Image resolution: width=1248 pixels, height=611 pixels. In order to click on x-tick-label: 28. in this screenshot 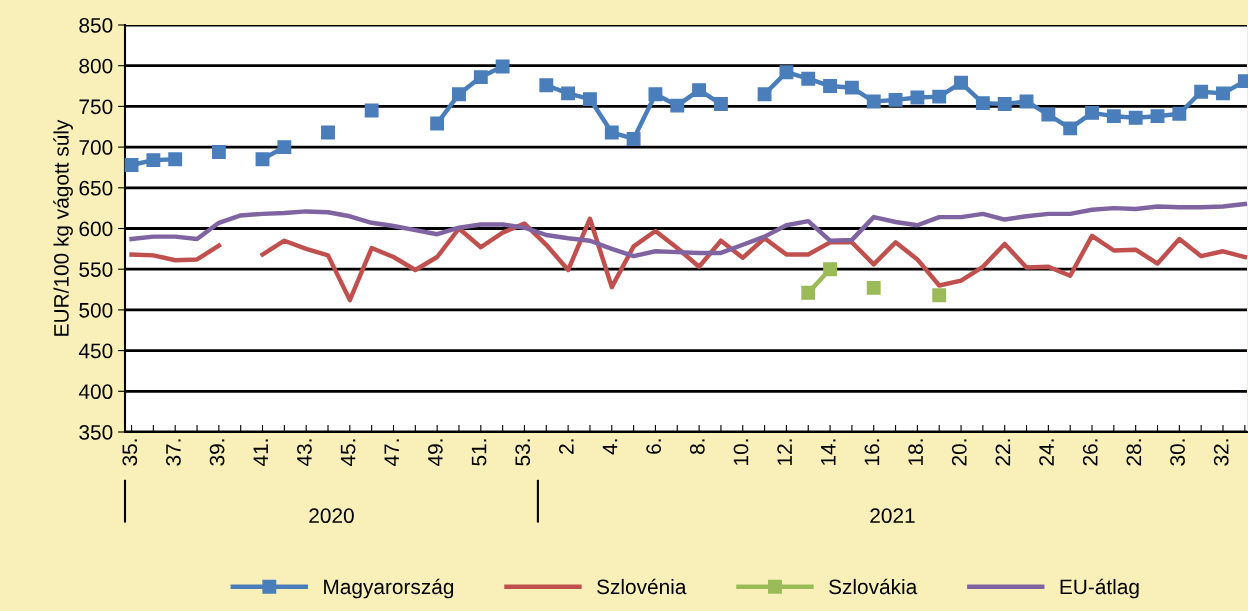, I will do `click(1134, 452)`.